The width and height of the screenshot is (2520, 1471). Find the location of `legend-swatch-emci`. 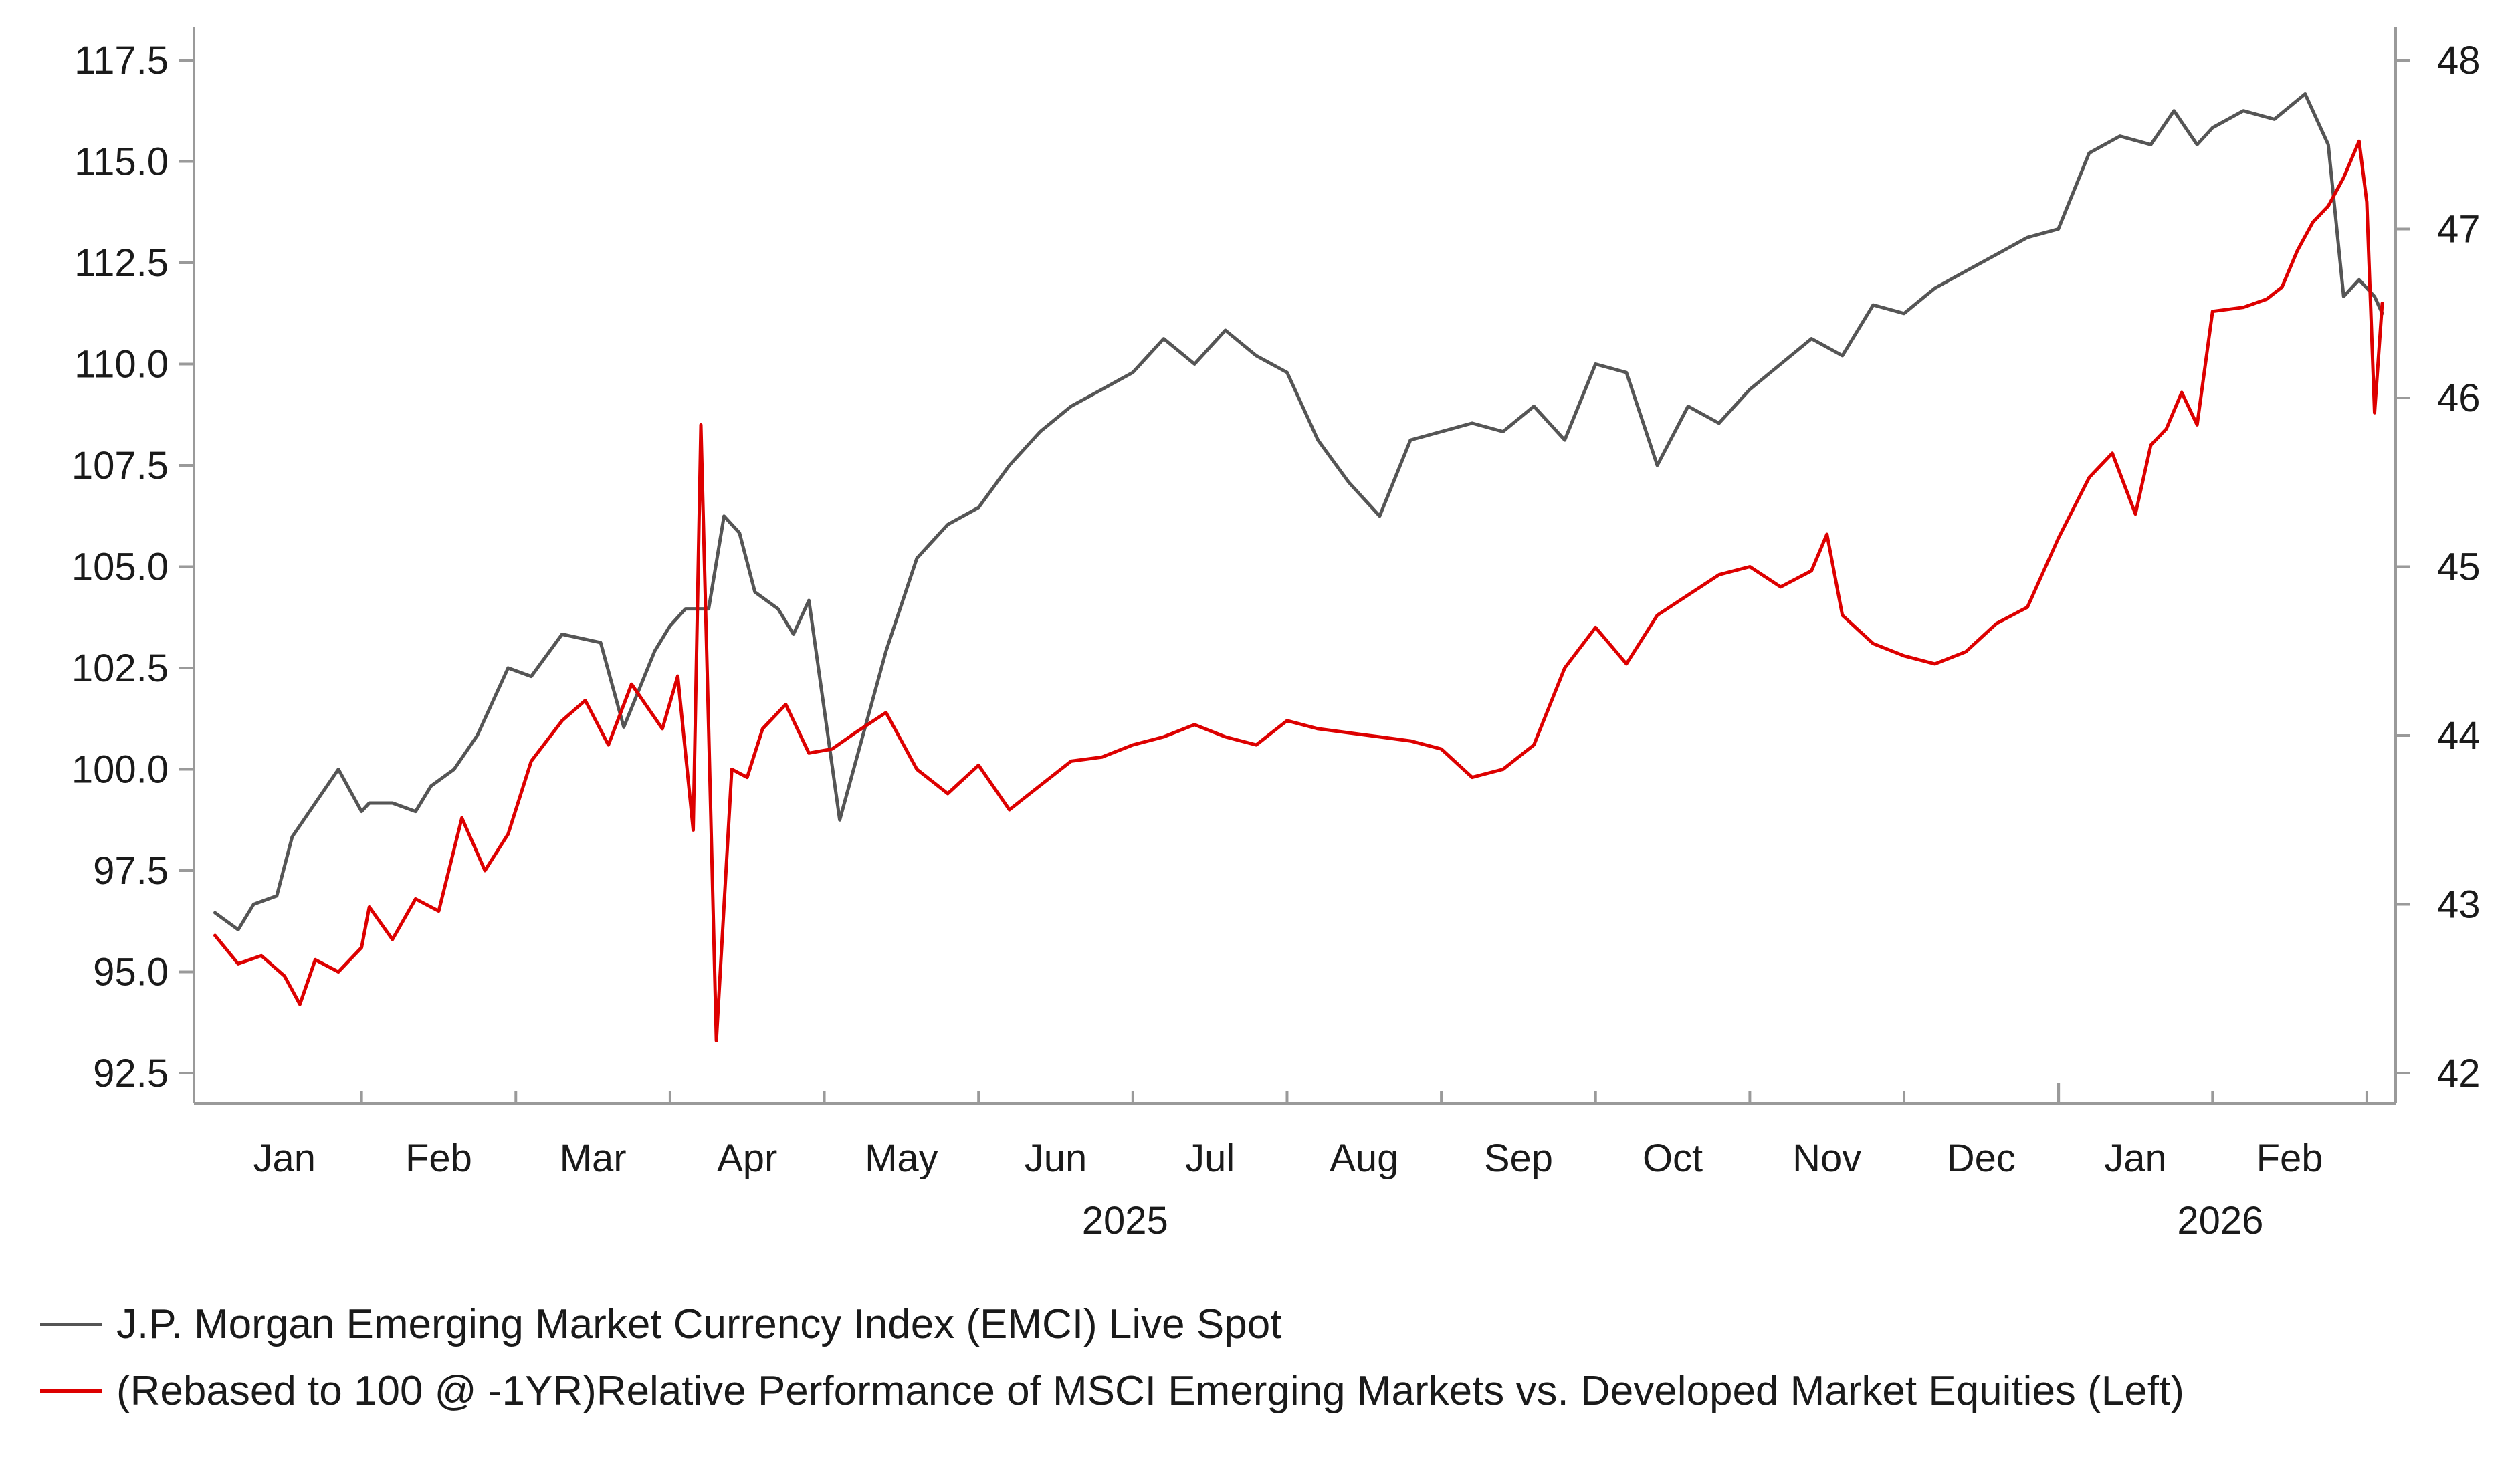

legend-swatch-emci is located at coordinates (71, 1324).